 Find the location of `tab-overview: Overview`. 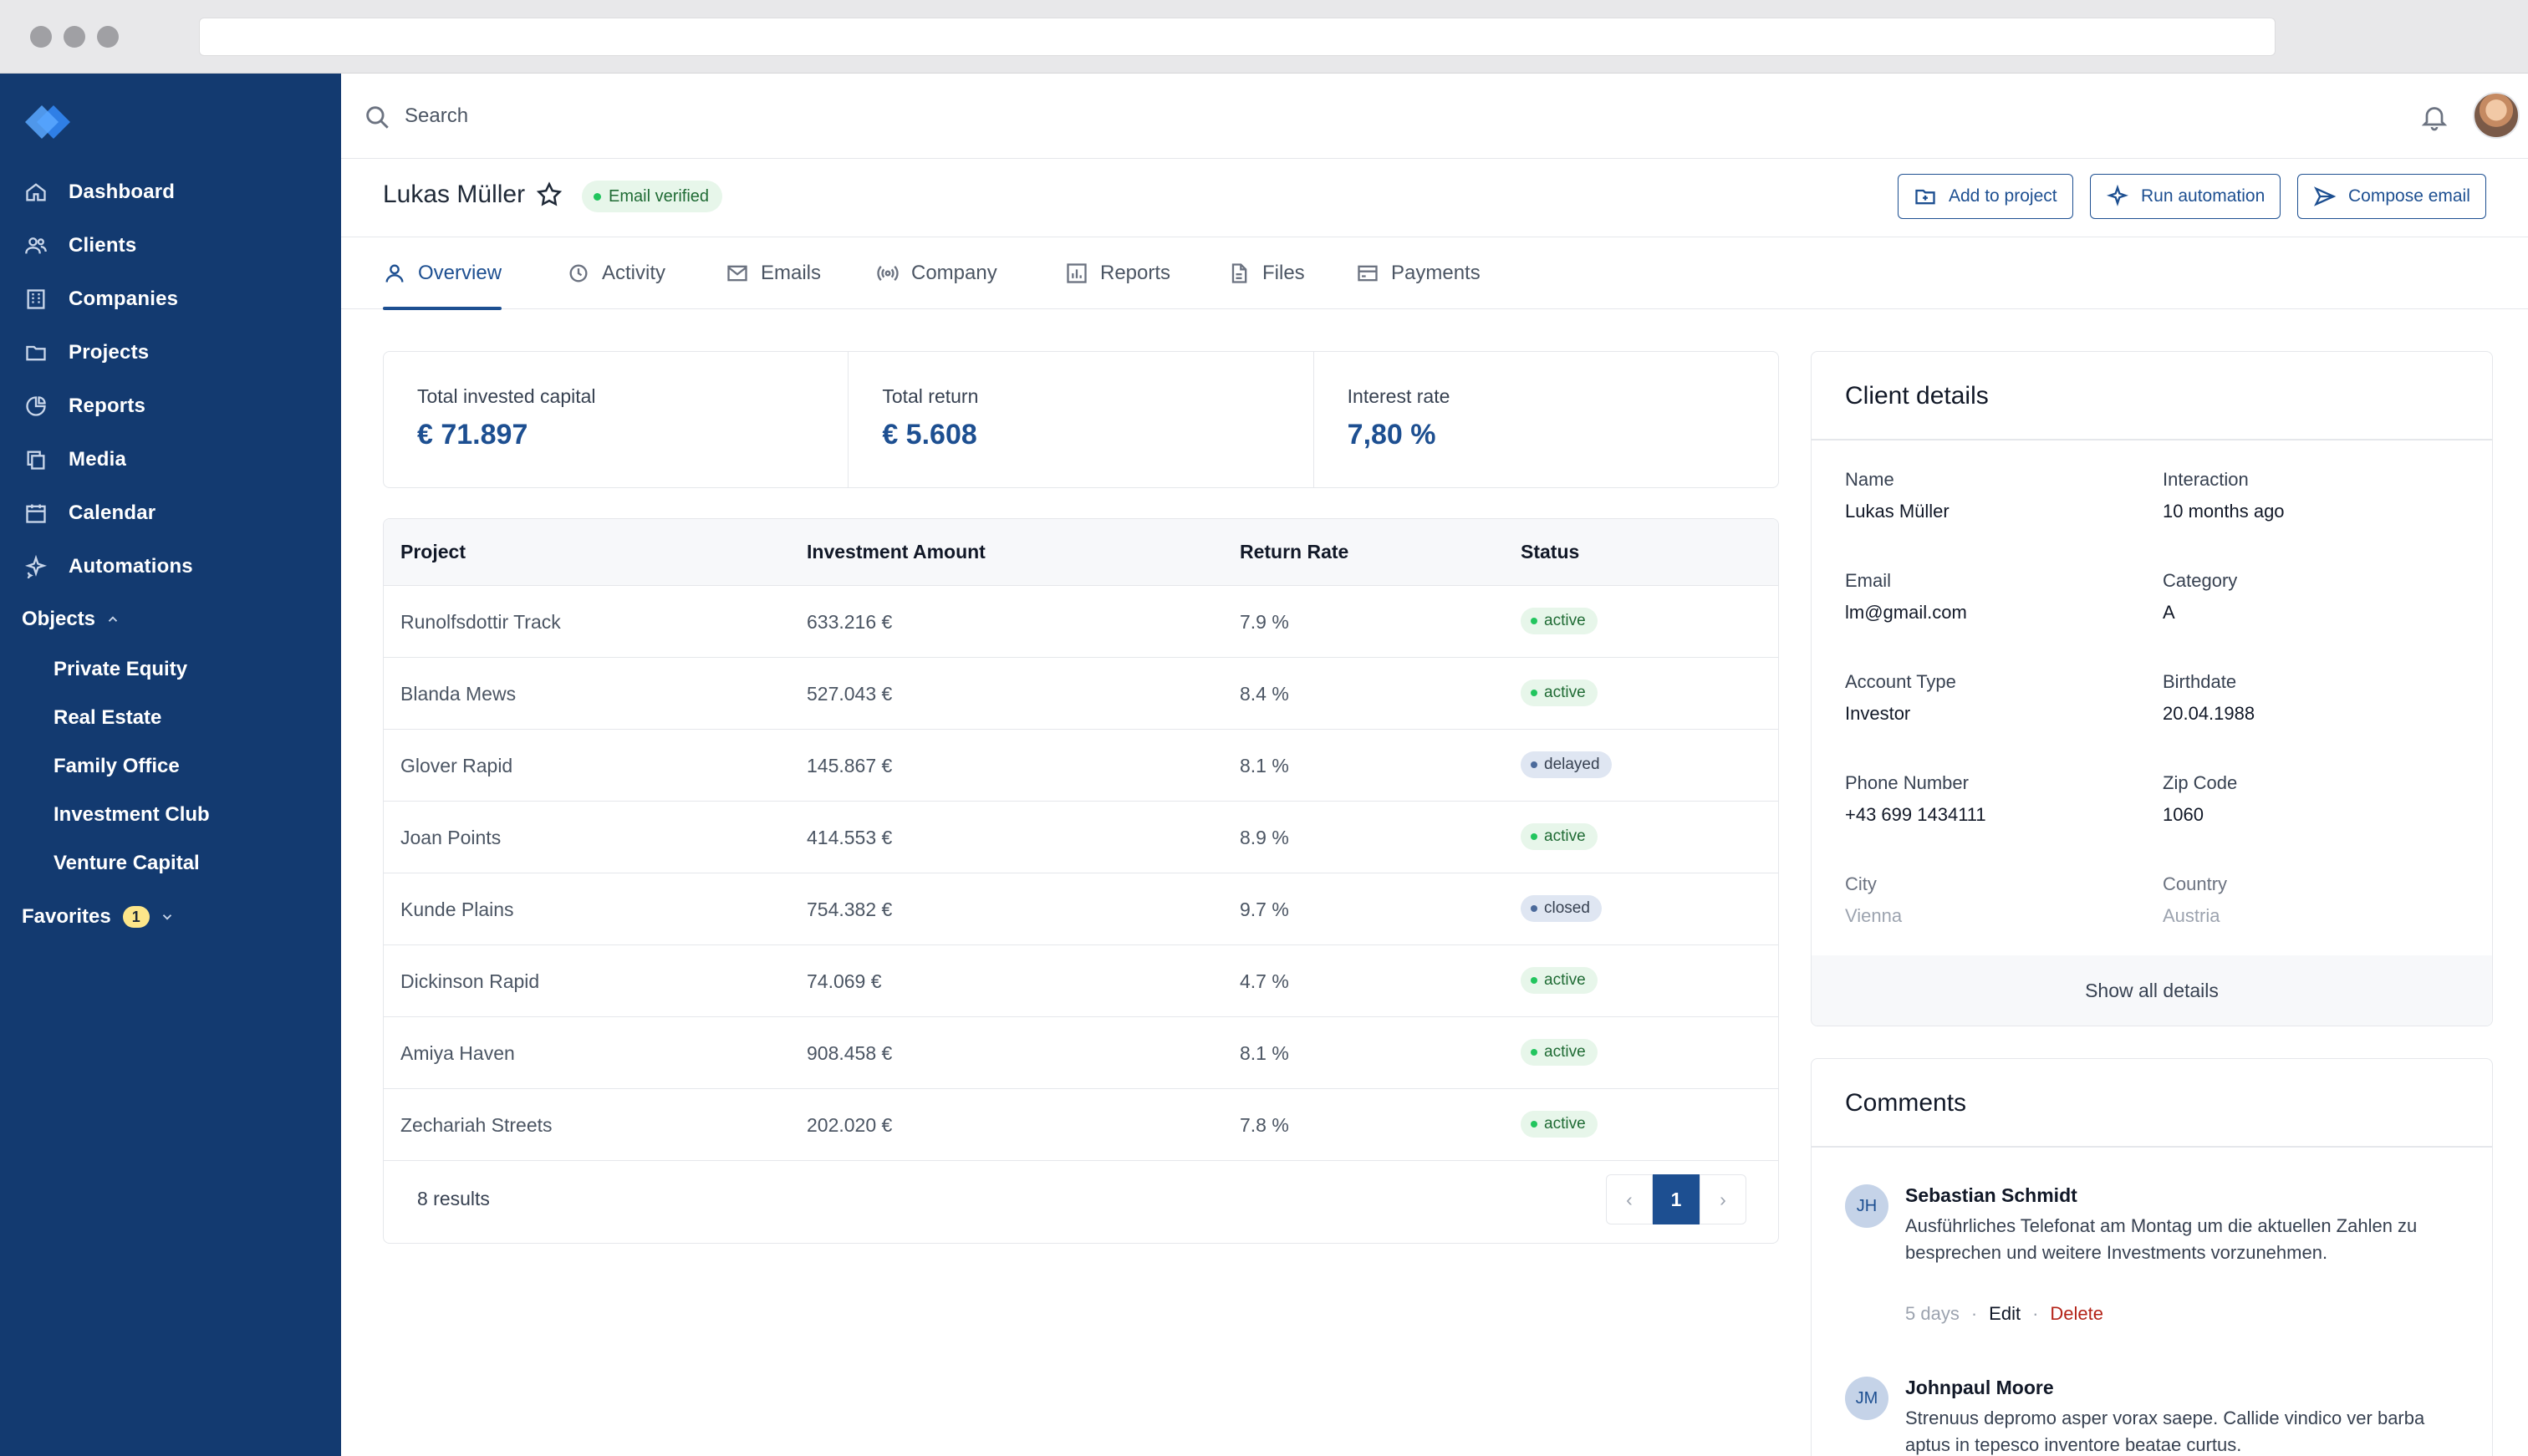

tab-overview: Overview is located at coordinates (442, 273).